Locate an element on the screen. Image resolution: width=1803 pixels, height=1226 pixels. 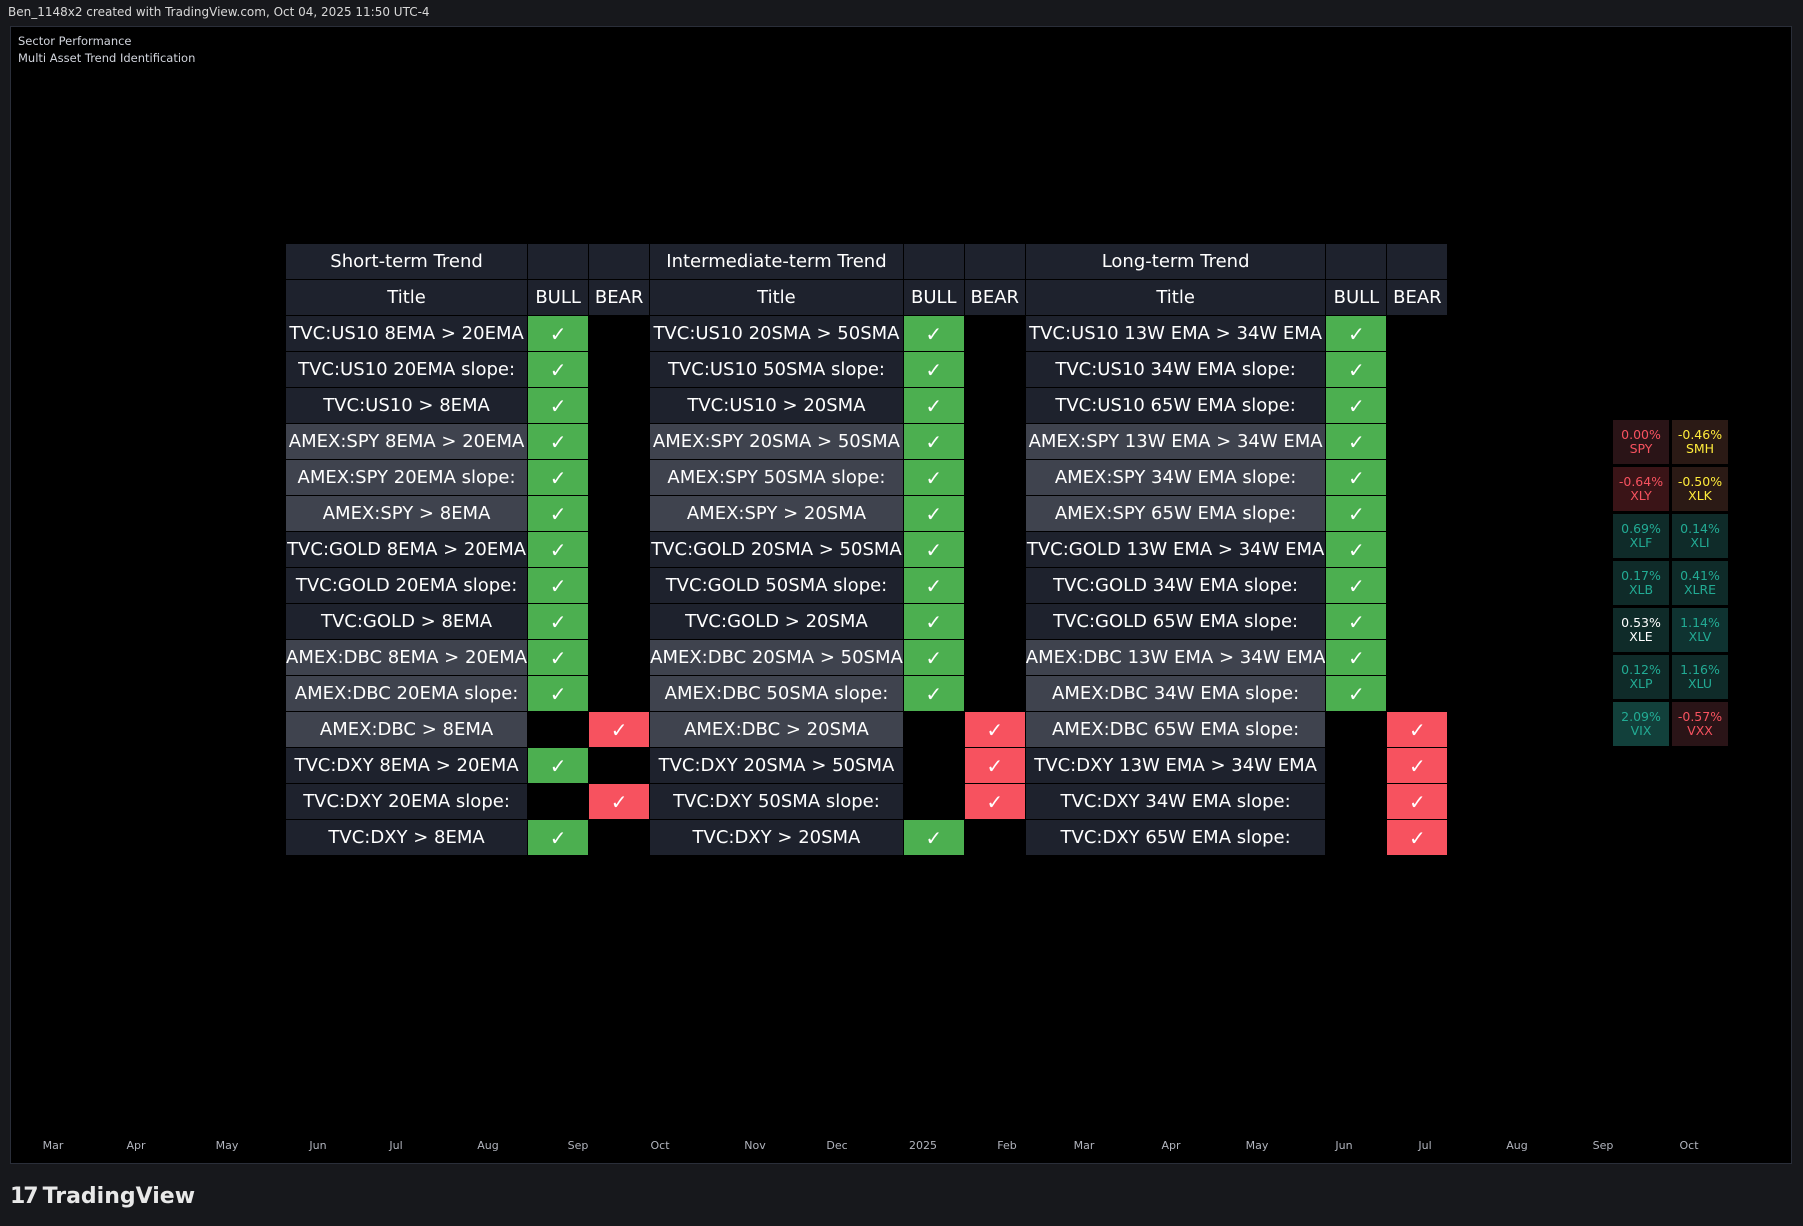
indicator-label-trend-identification: Multi Asset Trend Identification is located at coordinates (107, 58).